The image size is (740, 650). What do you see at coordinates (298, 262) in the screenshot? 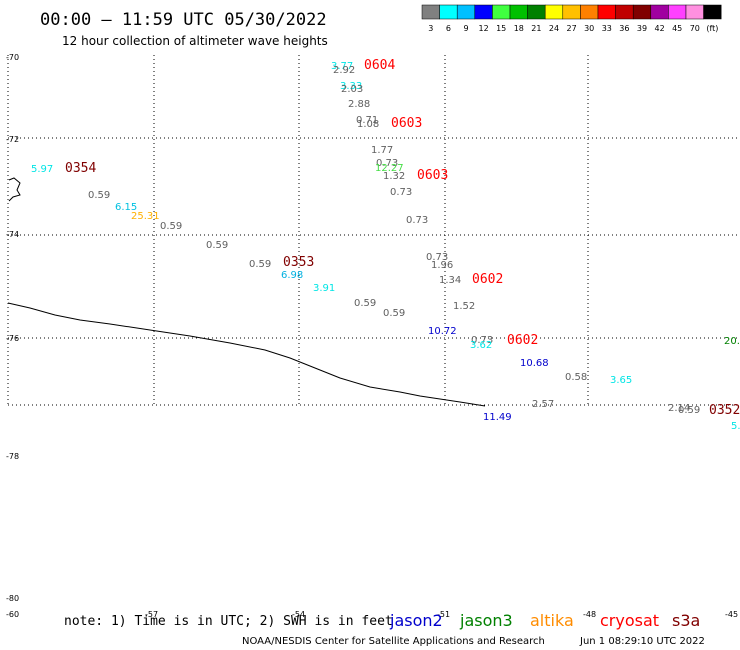
I see `pass-time-label: 0353` at bounding box center [298, 262].